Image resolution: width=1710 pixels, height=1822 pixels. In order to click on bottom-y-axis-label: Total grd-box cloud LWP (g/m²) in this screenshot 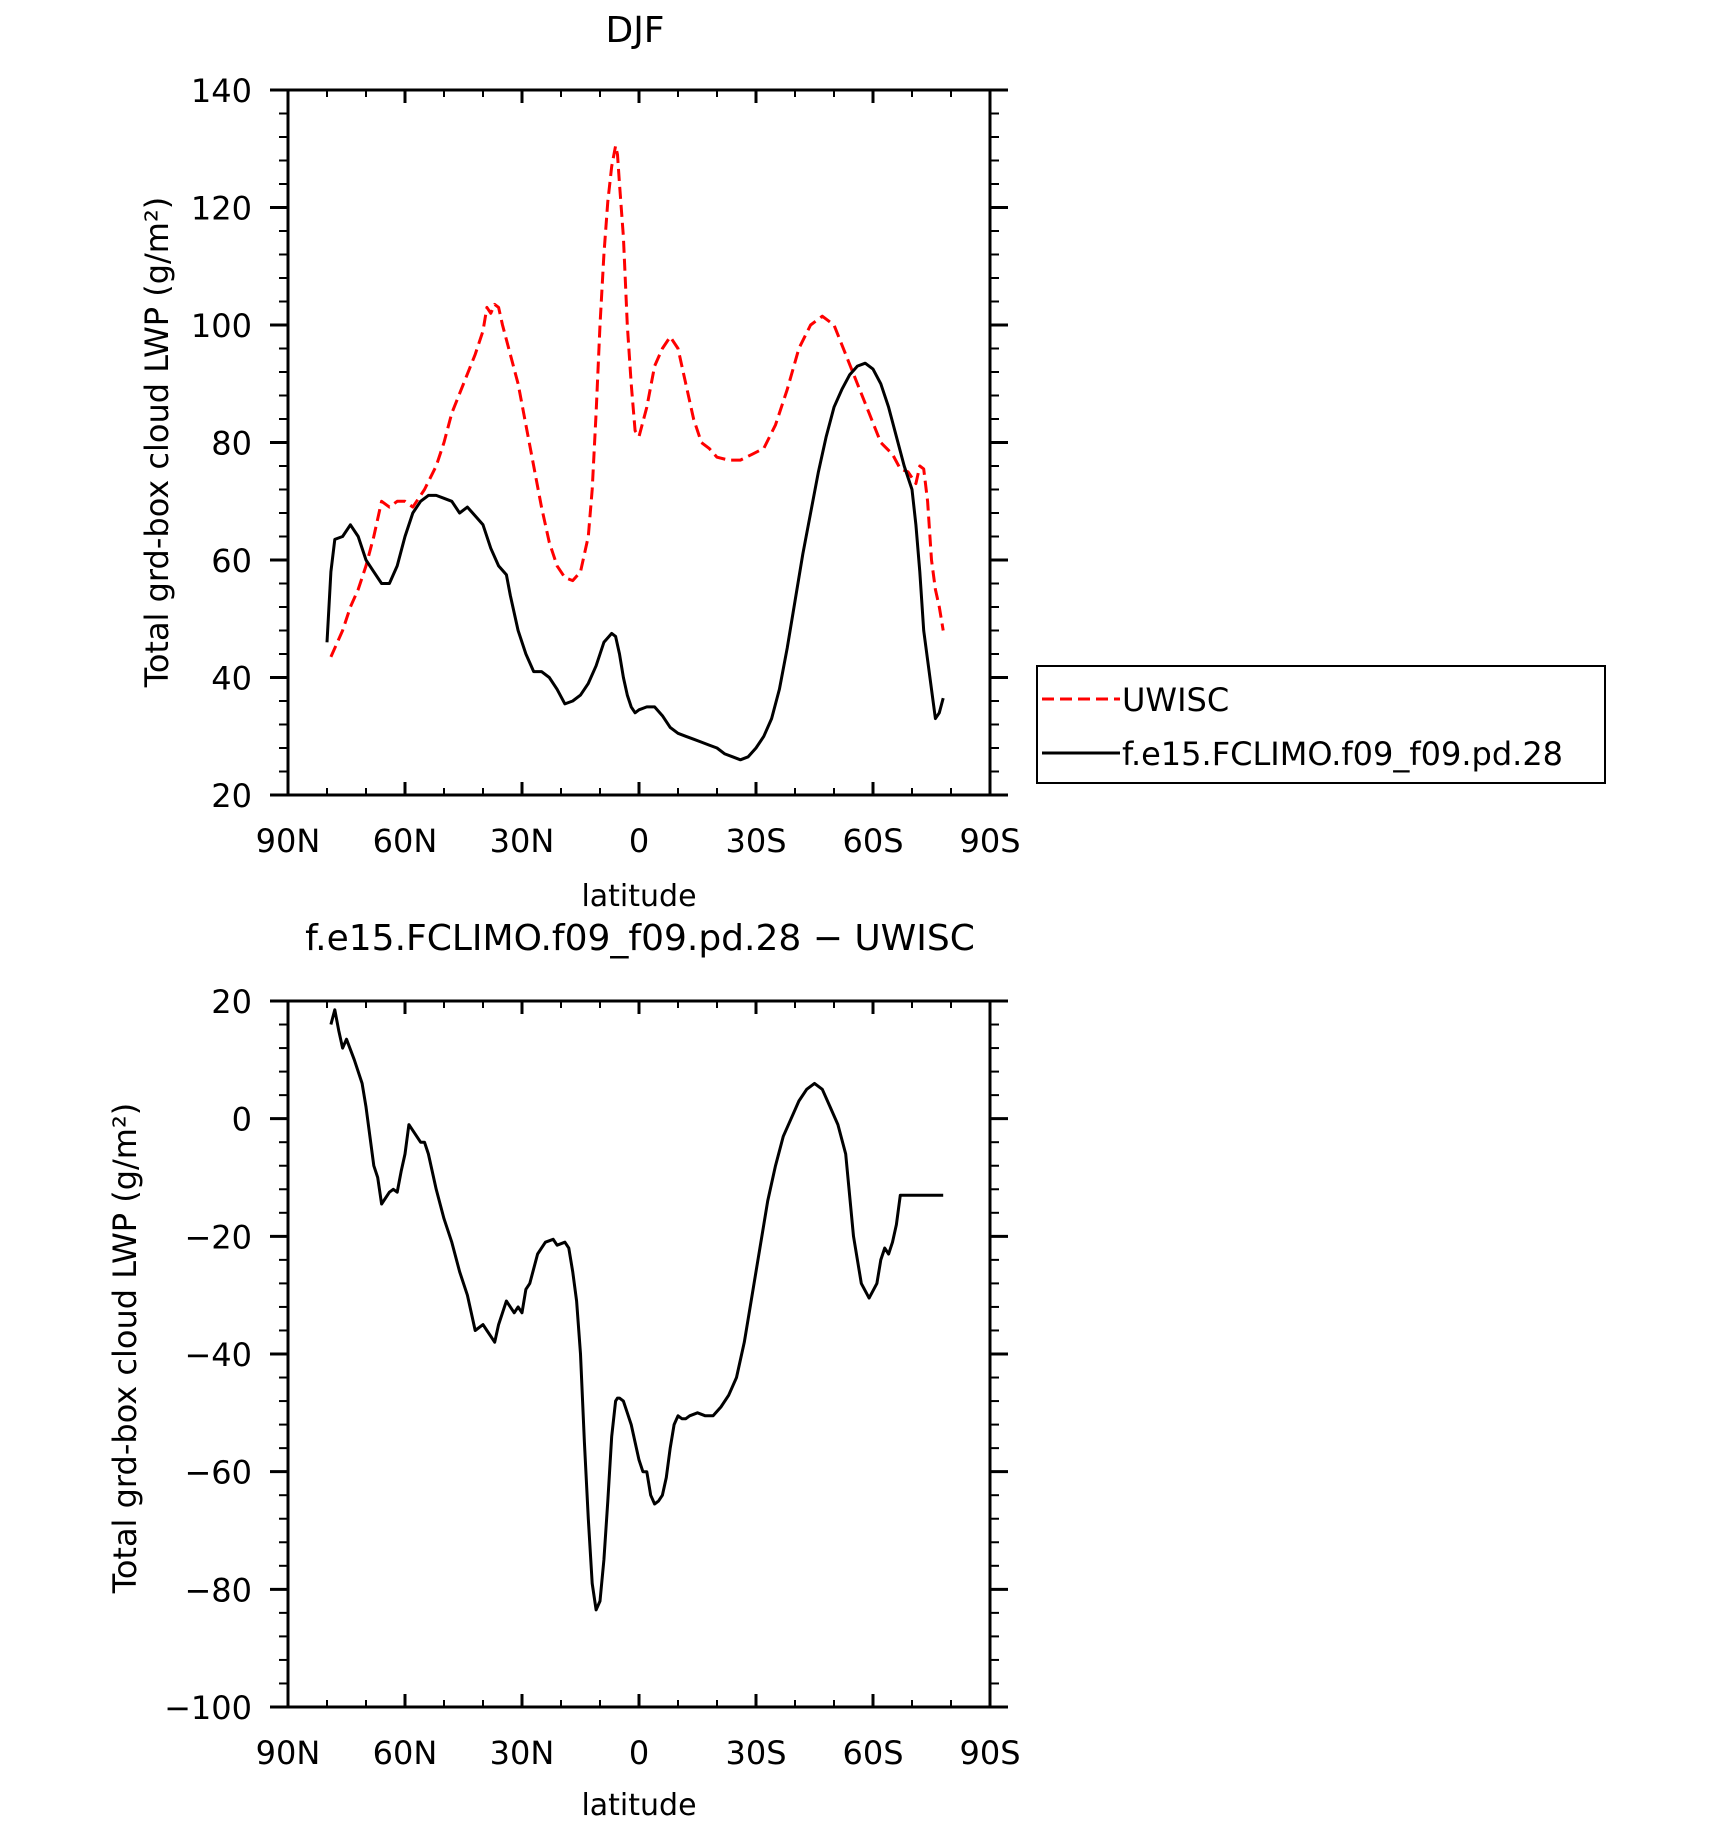, I will do `click(125, 1349)`.